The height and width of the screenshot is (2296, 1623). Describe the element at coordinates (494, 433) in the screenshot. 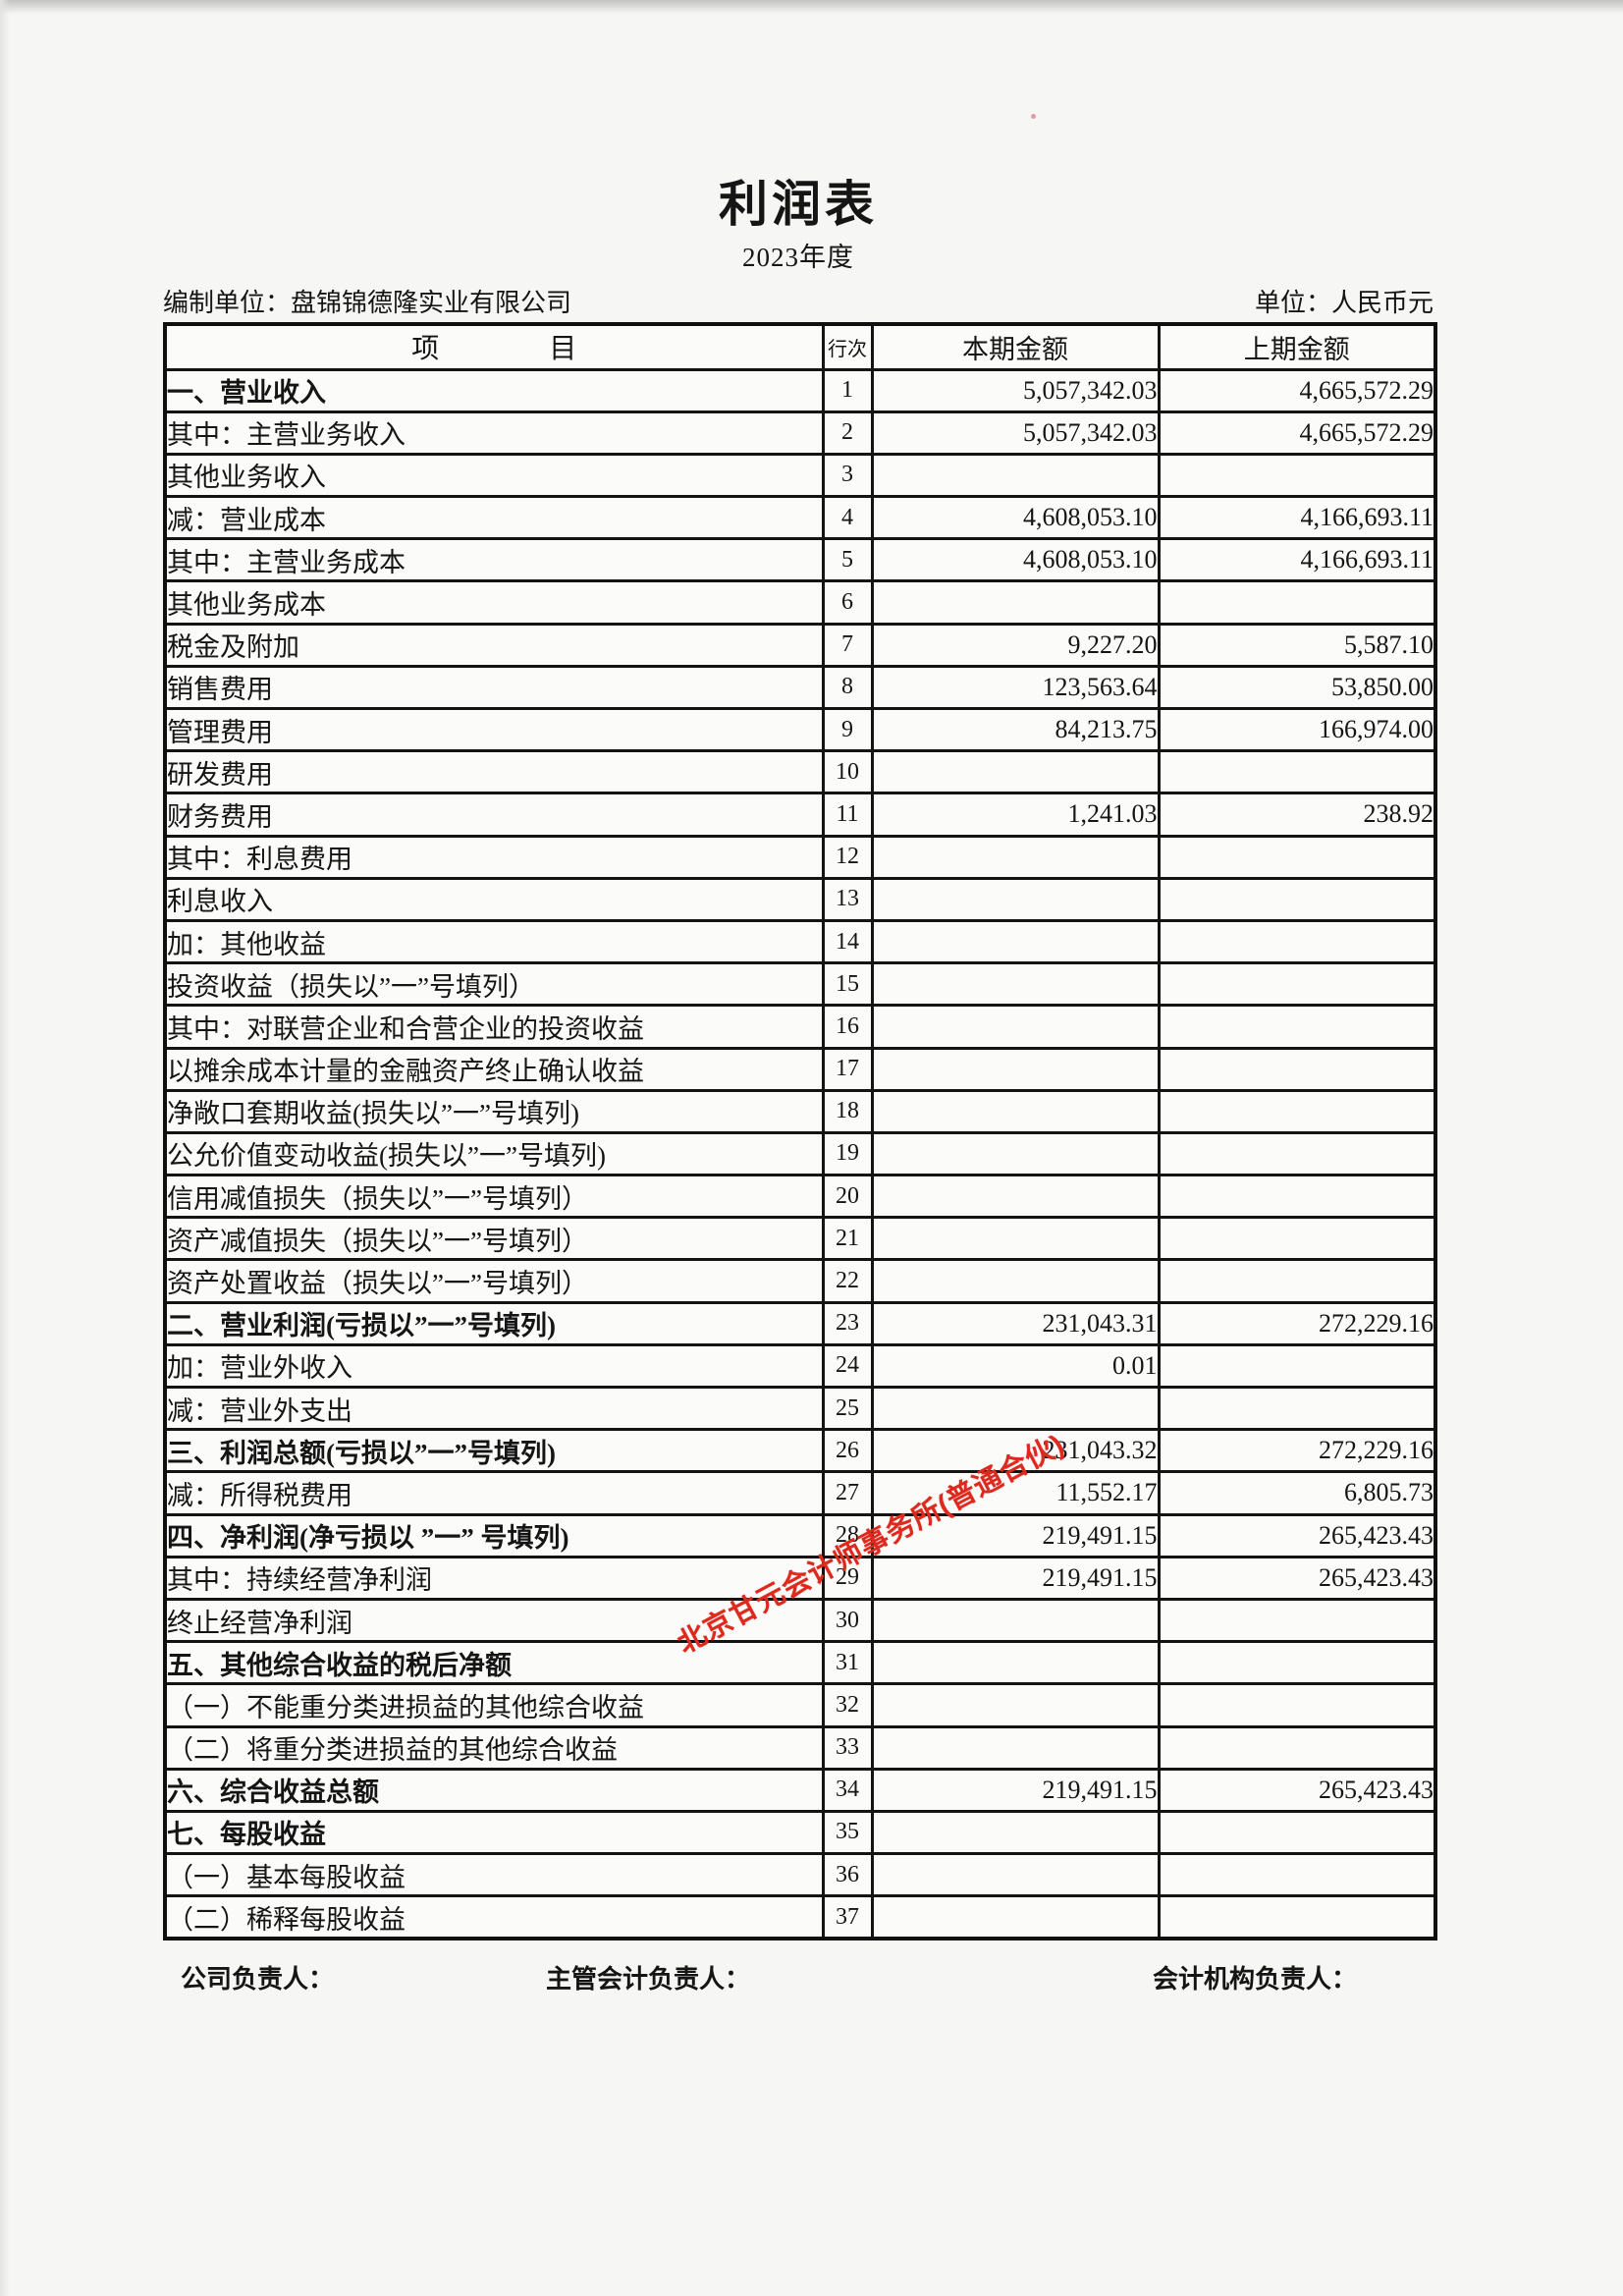

I see `item-cell: 其中：主营业务收入` at that location.